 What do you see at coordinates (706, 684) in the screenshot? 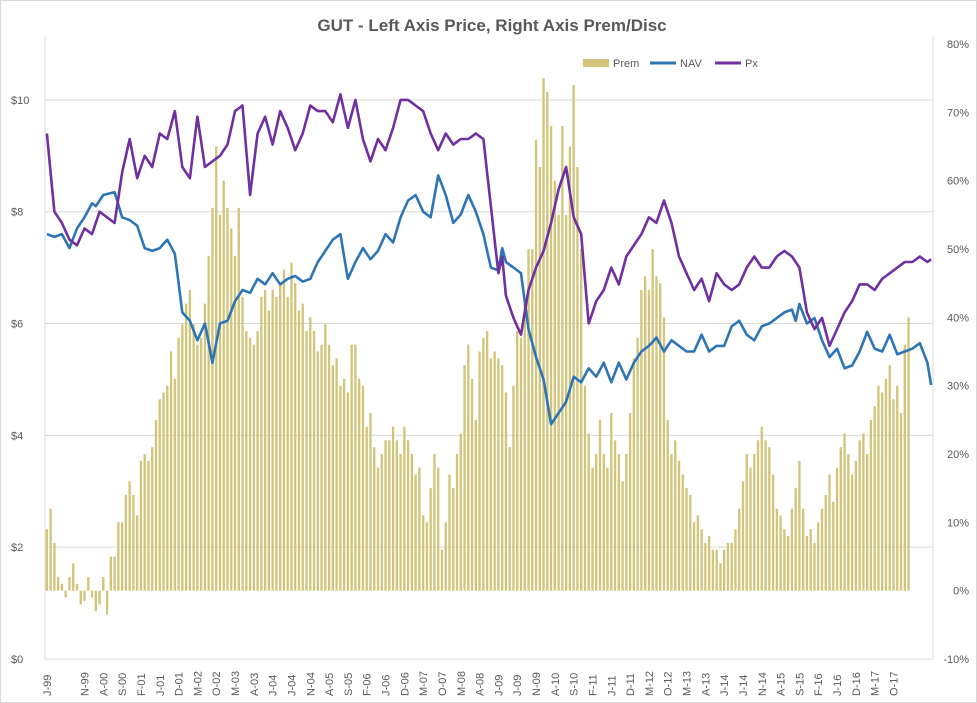
I see `x-tick-label: A-13` at bounding box center [706, 684].